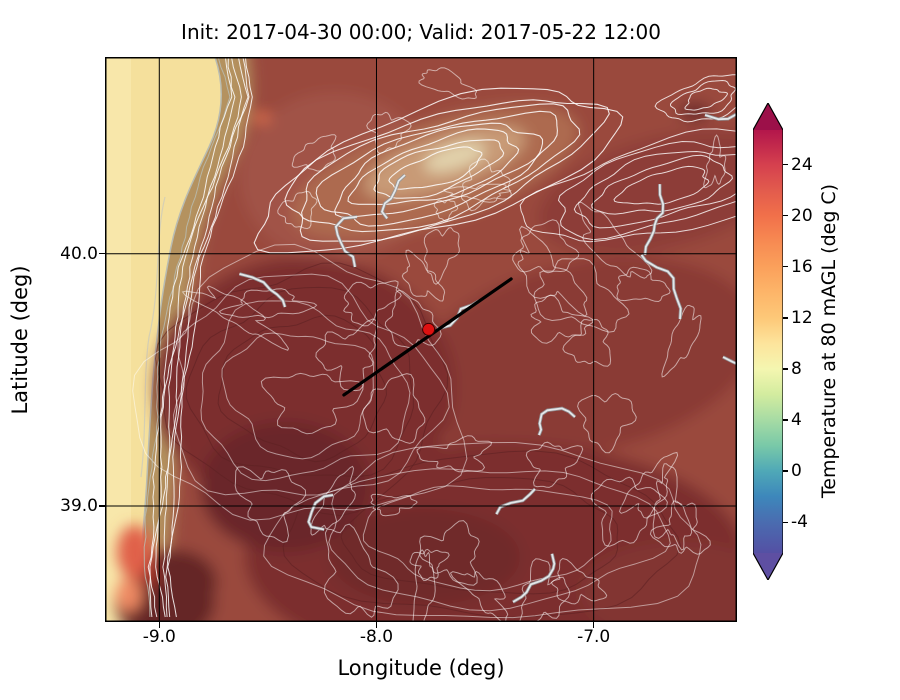  Describe the element at coordinates (802, 266) in the screenshot. I see `cbar-tick-label-2: 16` at that location.